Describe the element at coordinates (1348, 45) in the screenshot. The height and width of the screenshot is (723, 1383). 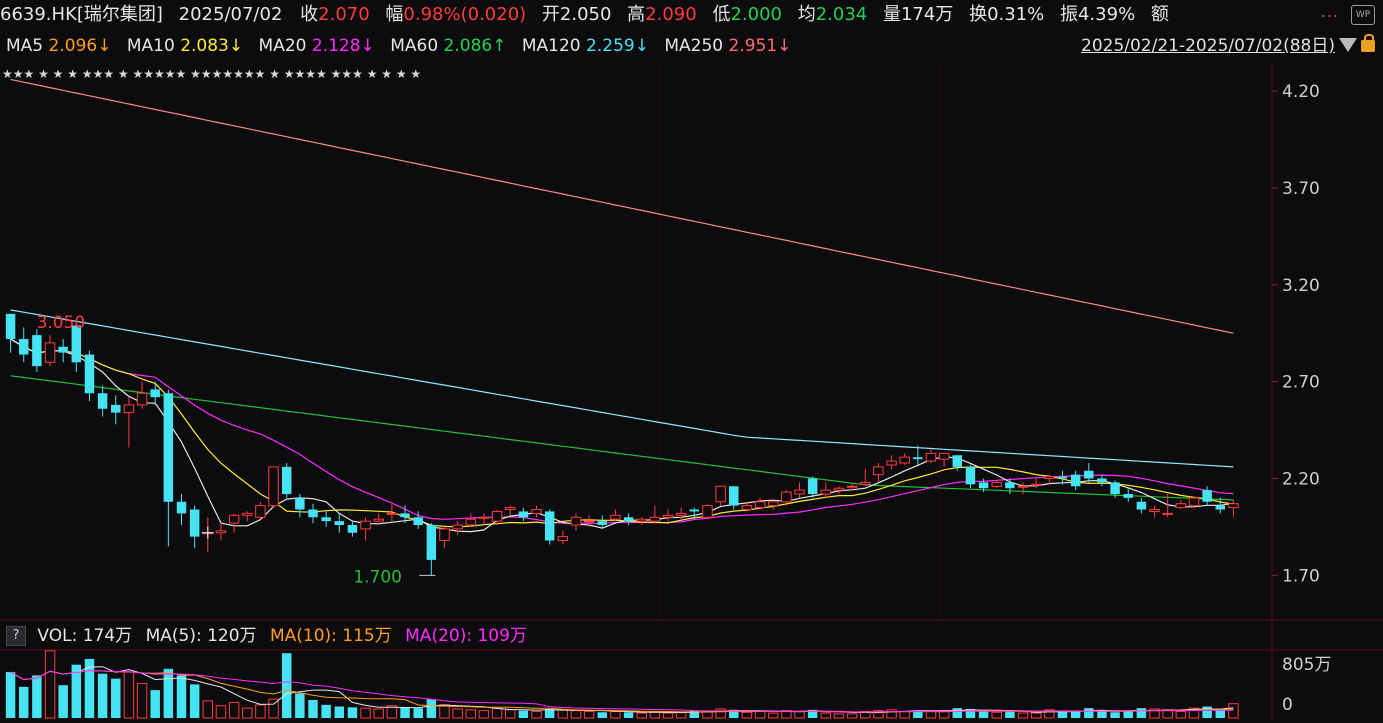
I see `dropdown-triangle-icon` at that location.